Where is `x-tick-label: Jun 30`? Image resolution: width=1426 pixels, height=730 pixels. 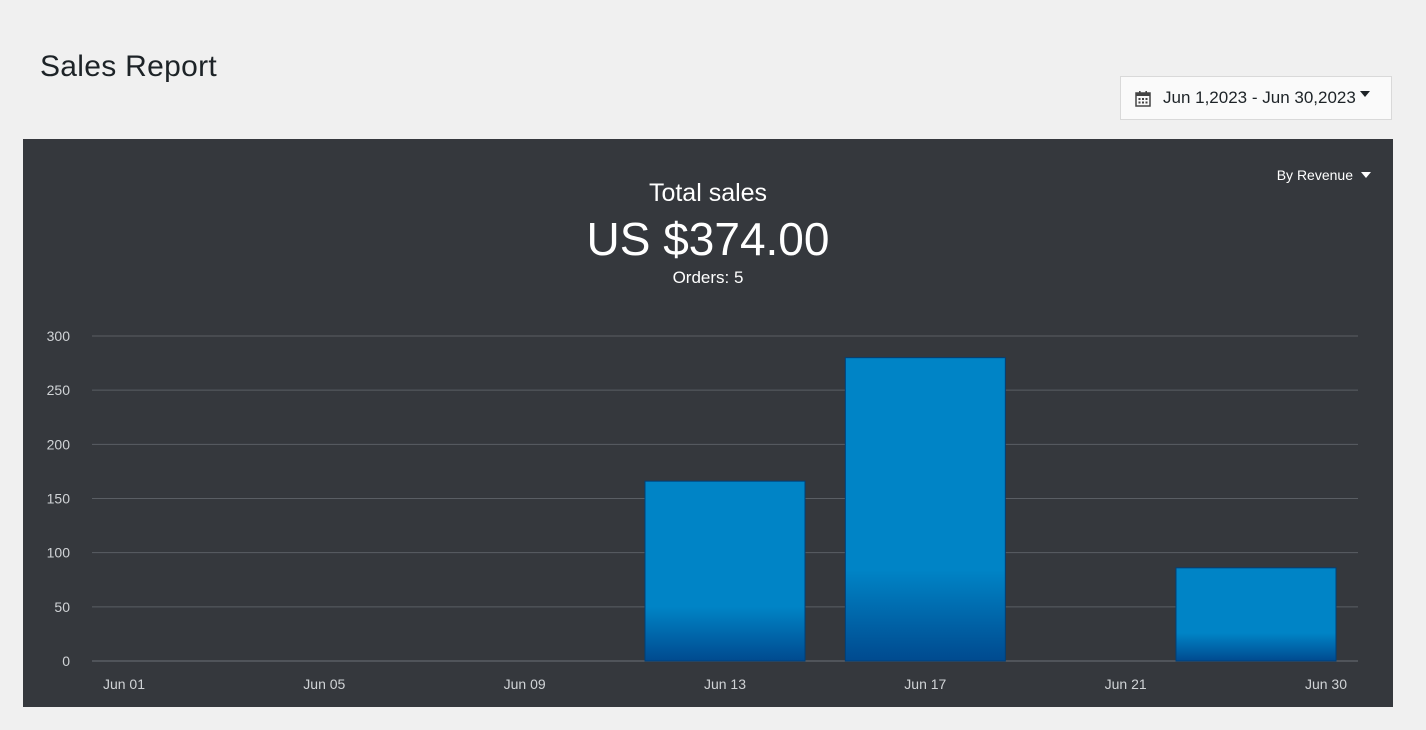
x-tick-label: Jun 30 is located at coordinates (1326, 684).